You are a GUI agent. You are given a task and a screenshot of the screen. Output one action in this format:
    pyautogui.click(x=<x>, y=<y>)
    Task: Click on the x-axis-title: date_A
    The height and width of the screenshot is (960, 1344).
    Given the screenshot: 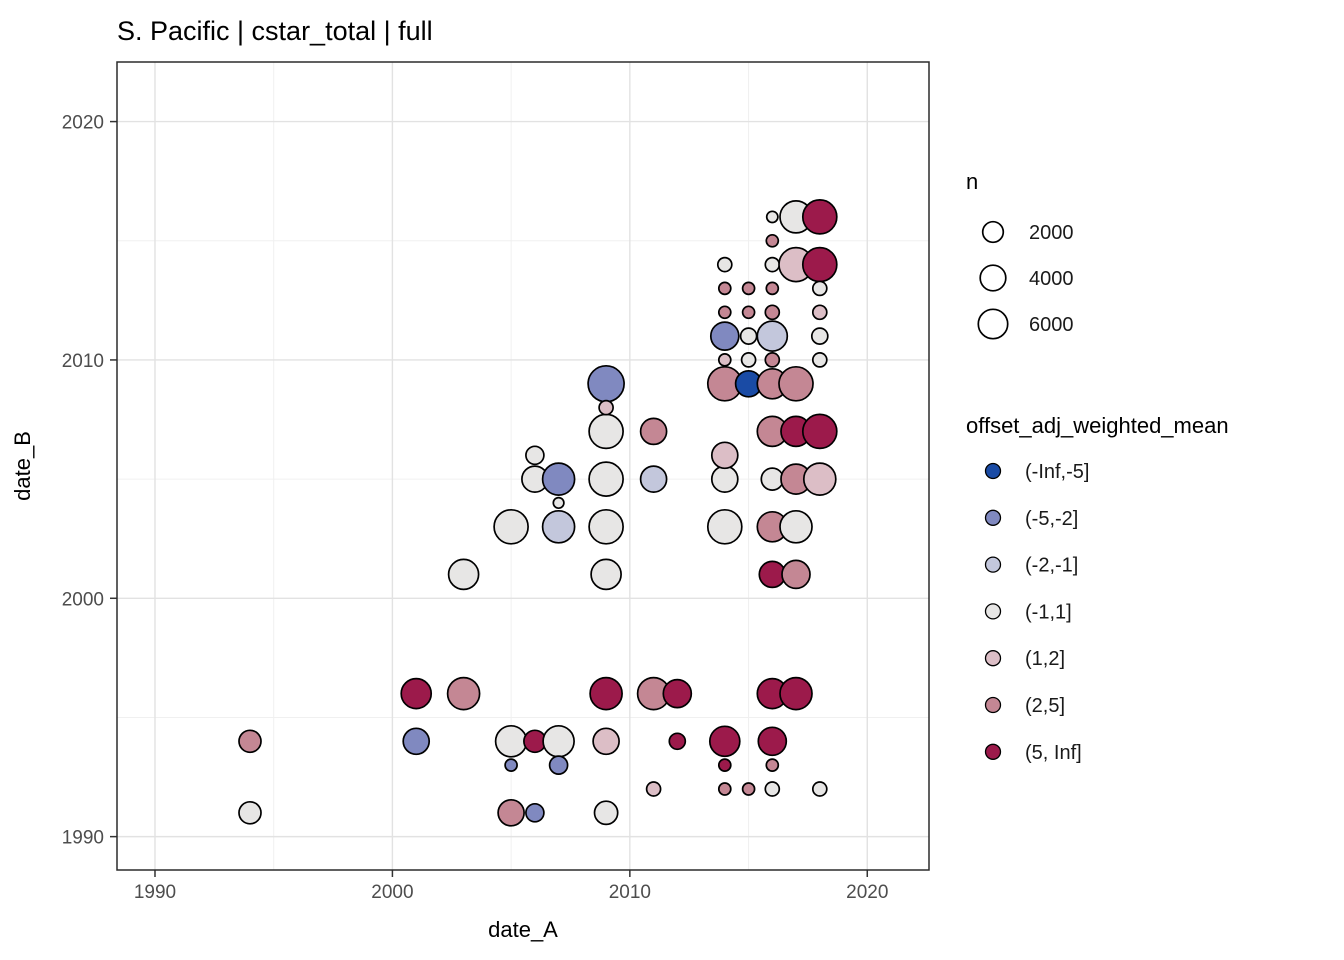 What is the action you would take?
    pyautogui.click(x=523, y=929)
    